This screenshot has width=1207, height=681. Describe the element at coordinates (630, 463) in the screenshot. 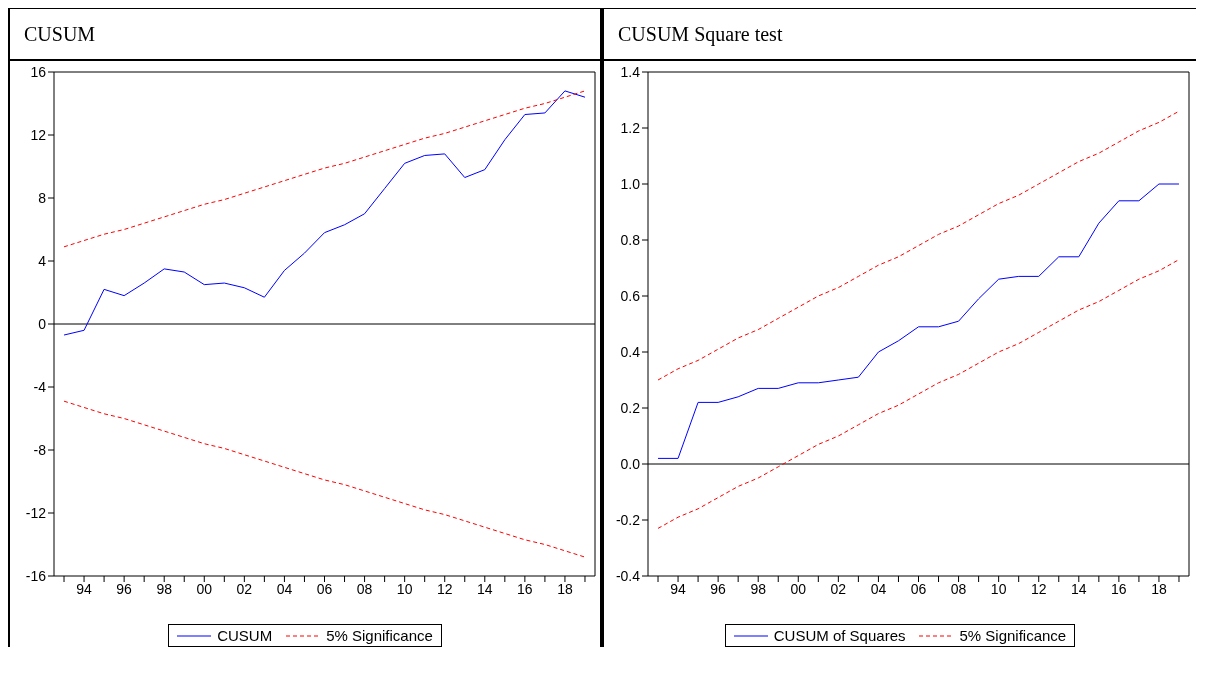

I see `y-tick-label: 0.0` at that location.